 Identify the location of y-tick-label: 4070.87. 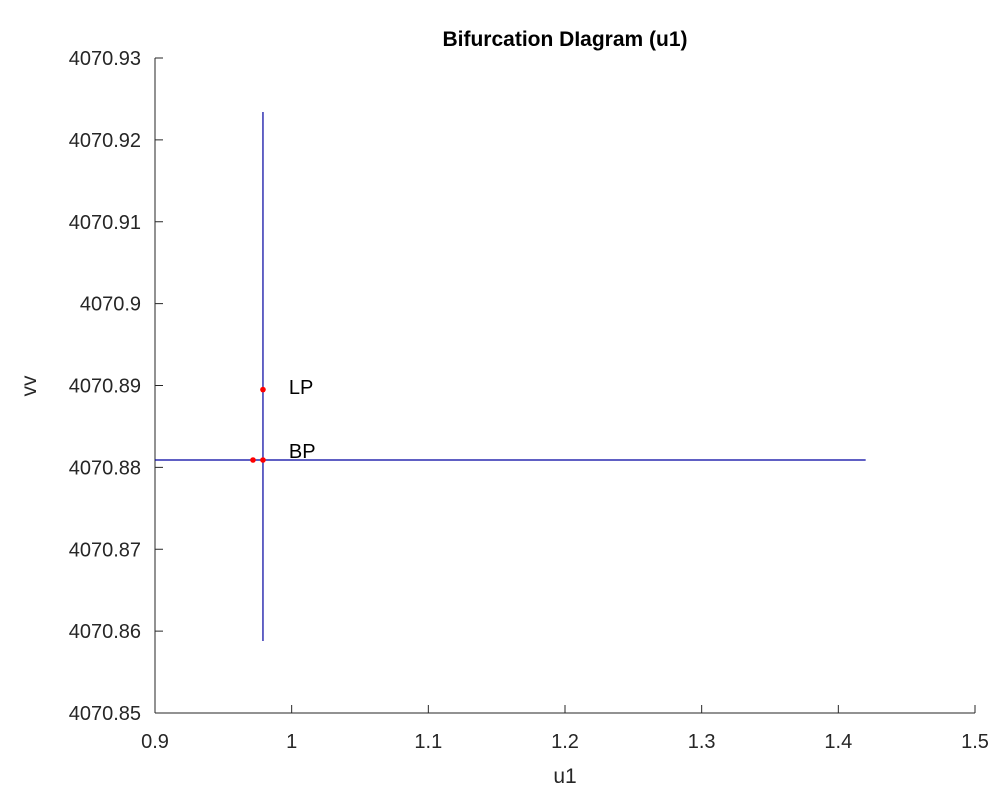
(105, 550).